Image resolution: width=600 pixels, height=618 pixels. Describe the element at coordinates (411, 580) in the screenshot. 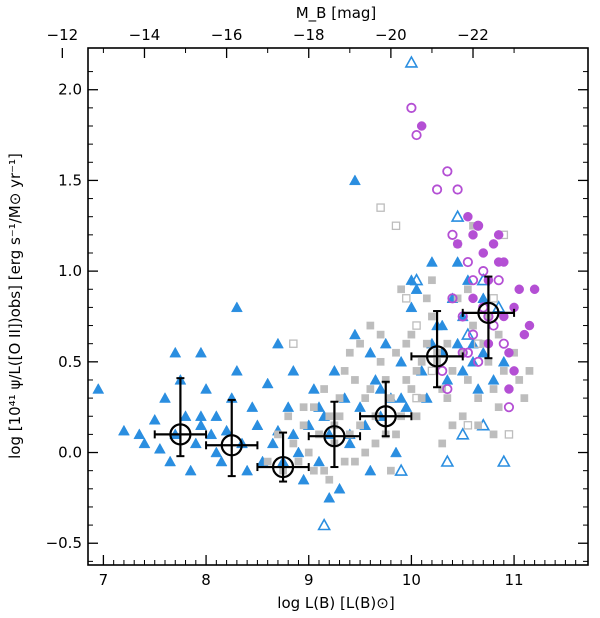

I see `x-tick-label: 10` at that location.